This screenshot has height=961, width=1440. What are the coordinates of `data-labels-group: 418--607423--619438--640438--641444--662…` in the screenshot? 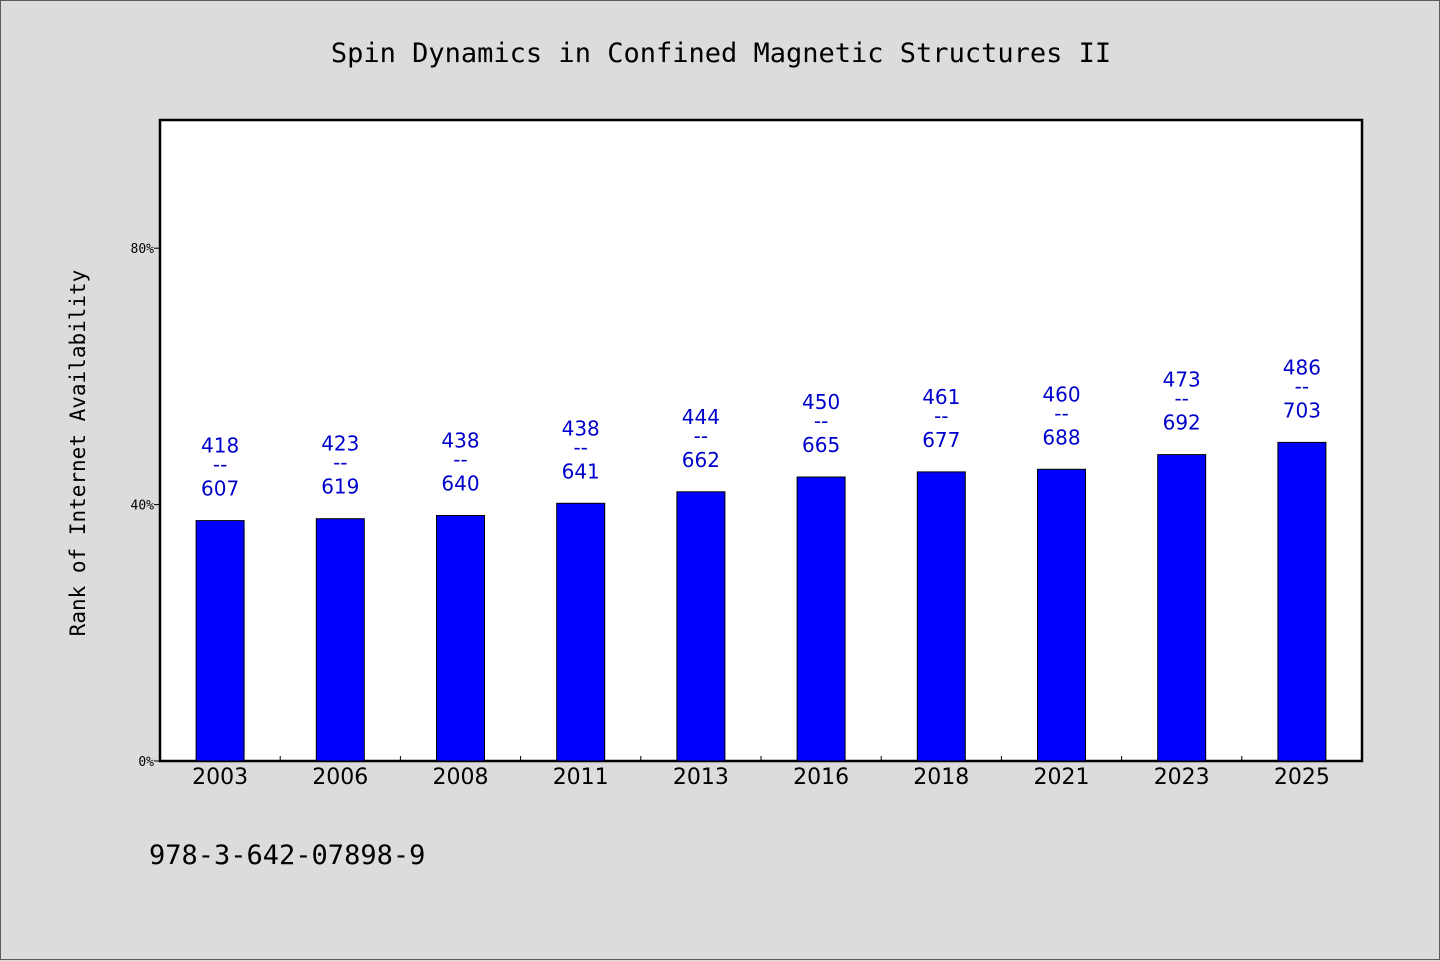 It's located at (761, 427).